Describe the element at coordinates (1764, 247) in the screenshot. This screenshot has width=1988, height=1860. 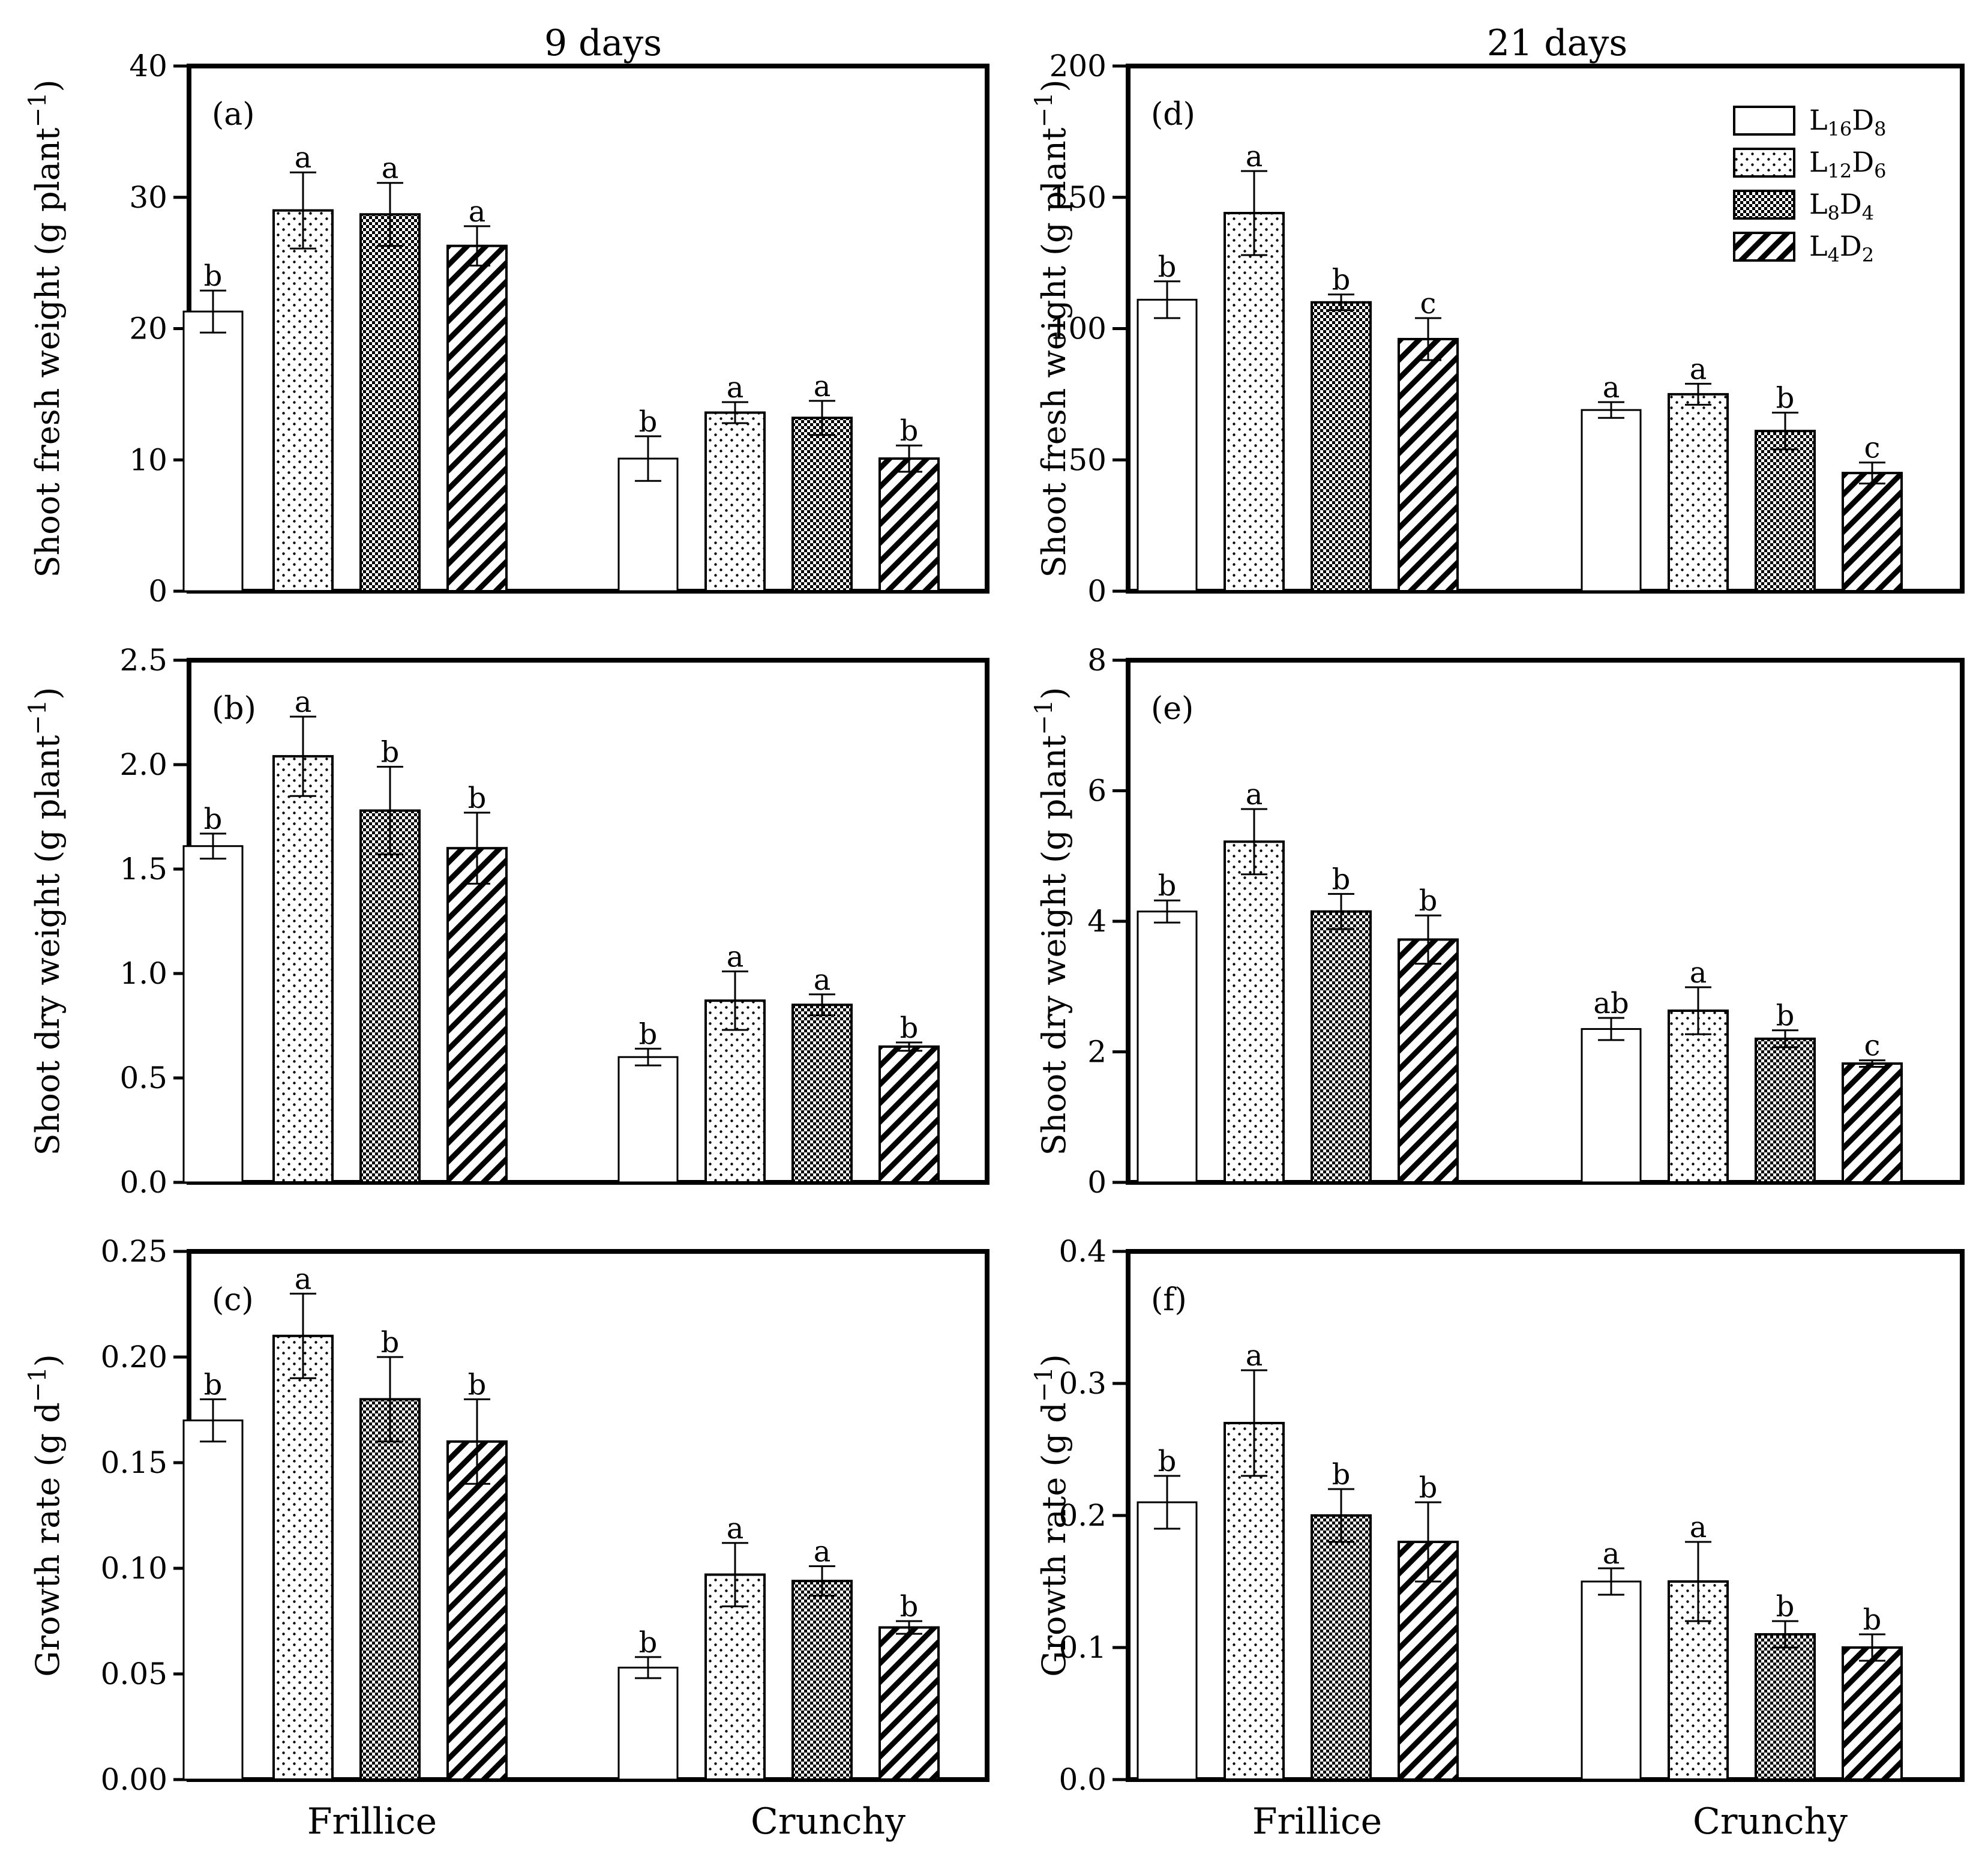
I see `legend-swatch-hatch` at that location.